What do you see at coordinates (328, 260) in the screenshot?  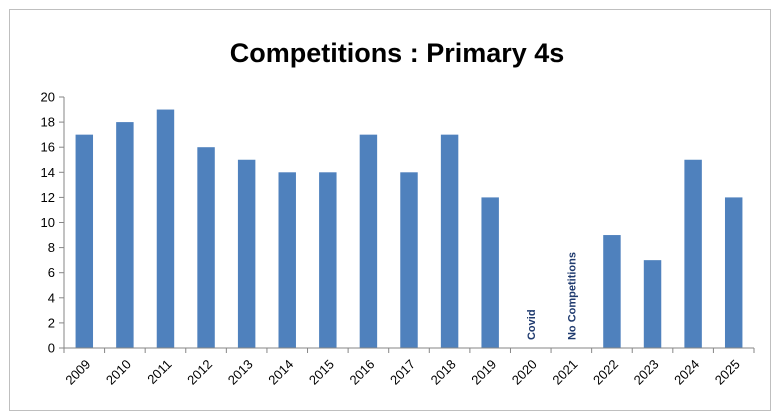 I see `bar-2015` at bounding box center [328, 260].